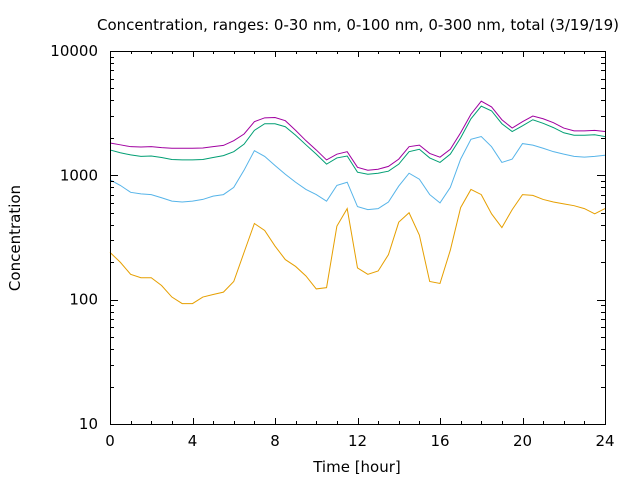 The height and width of the screenshot is (480, 640). I want to click on x-tick-label: 12, so click(357, 441).